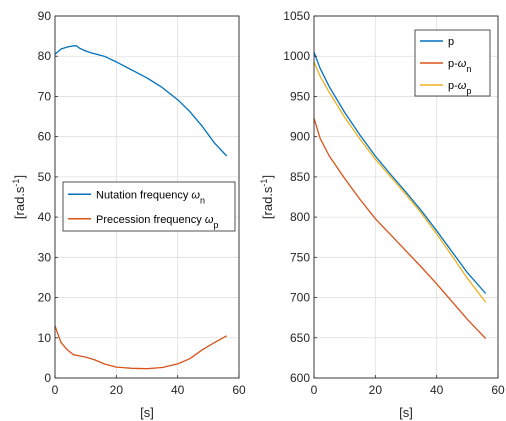  Describe the element at coordinates (300, 96) in the screenshot. I see `y-tick-label: 950` at that location.